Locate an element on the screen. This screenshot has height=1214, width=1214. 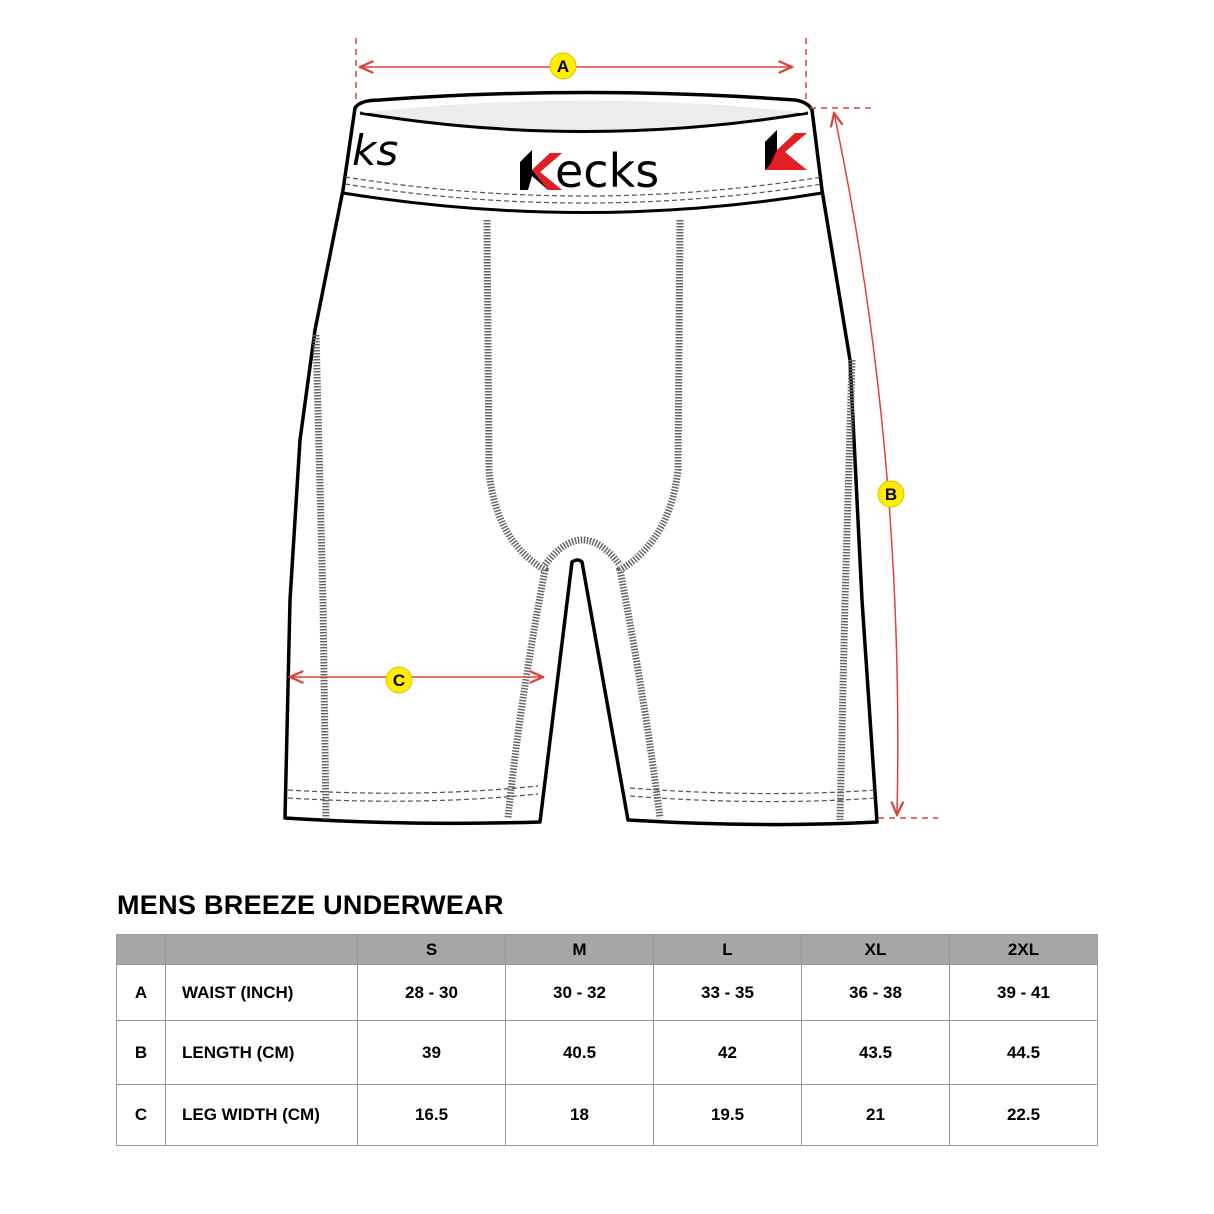
header-measurement is located at coordinates (261, 949).